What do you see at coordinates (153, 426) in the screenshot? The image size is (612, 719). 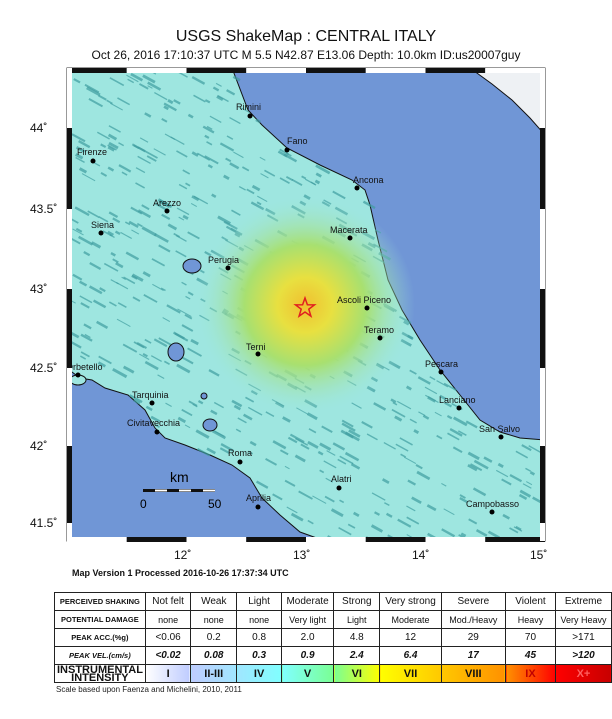 I see `city-civitavecchia: Civitavecchia` at bounding box center [153, 426].